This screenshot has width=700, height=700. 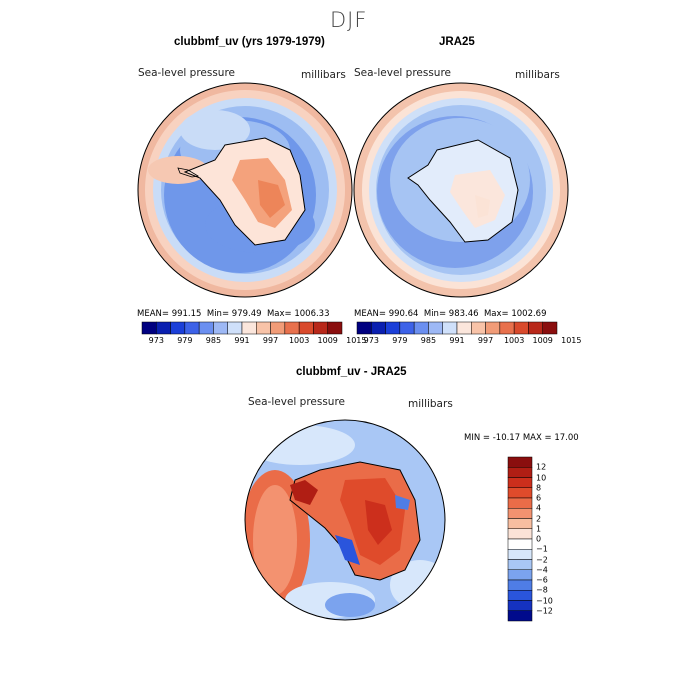 What do you see at coordinates (537, 75) in the screenshot?
I see `panel2-units-label: millibars` at bounding box center [537, 75].